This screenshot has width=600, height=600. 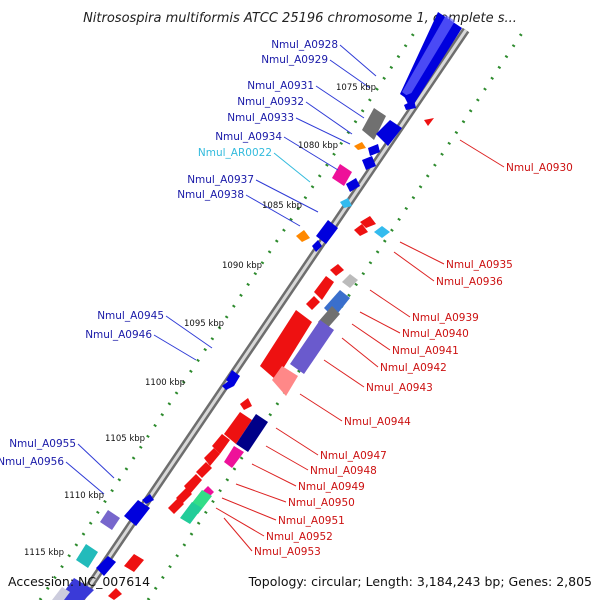 What do you see at coordinates (32, 462) in the screenshot?
I see `gene-label-nmul-a0956: Nmul_A0956` at bounding box center [32, 462].